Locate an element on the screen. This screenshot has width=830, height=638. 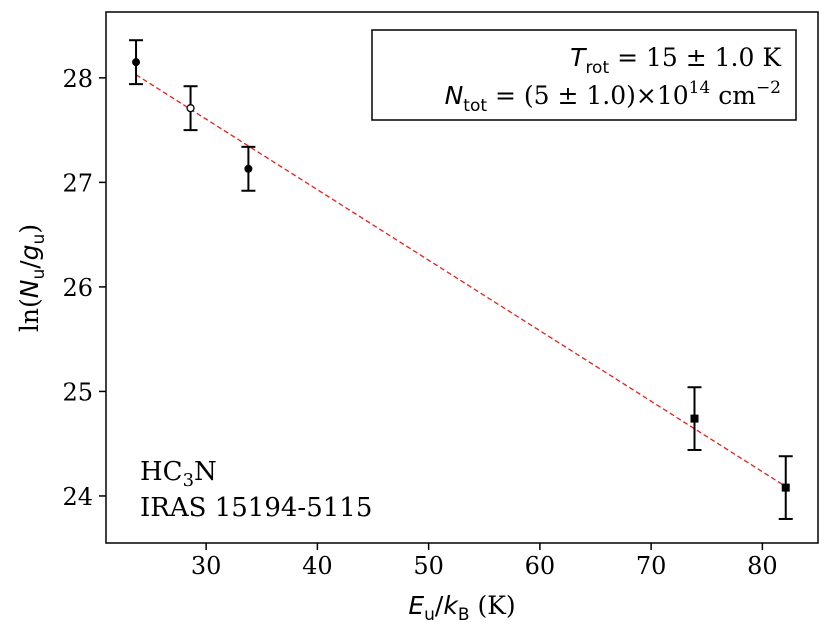
trot-value: = 15 ± 1.0 K is located at coordinates (695, 57).